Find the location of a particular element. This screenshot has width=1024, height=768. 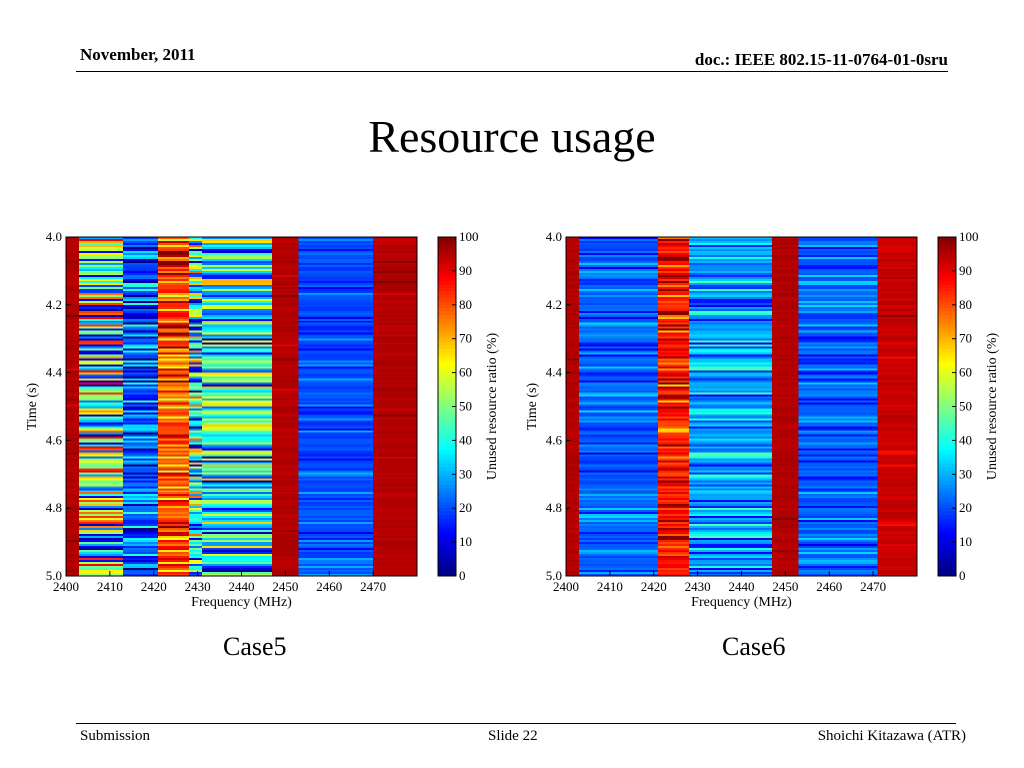

header-rule is located at coordinates (512, 71).